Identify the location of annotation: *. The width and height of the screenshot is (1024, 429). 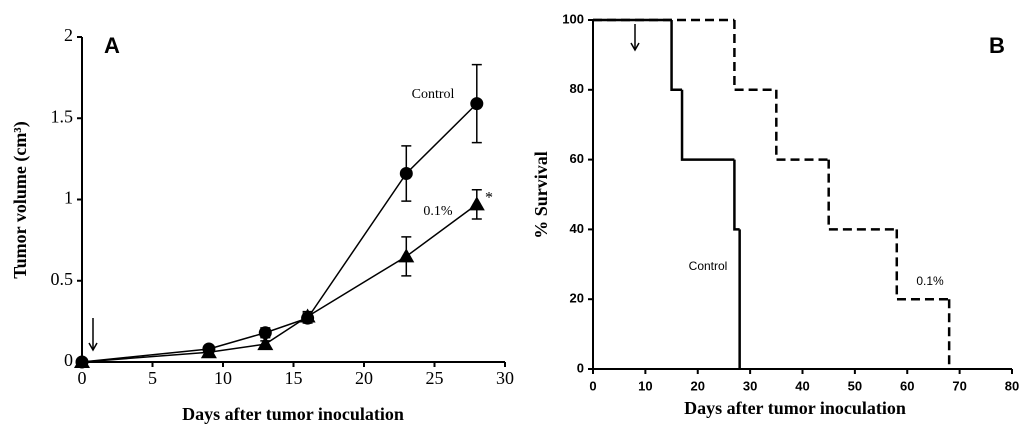
(489, 198).